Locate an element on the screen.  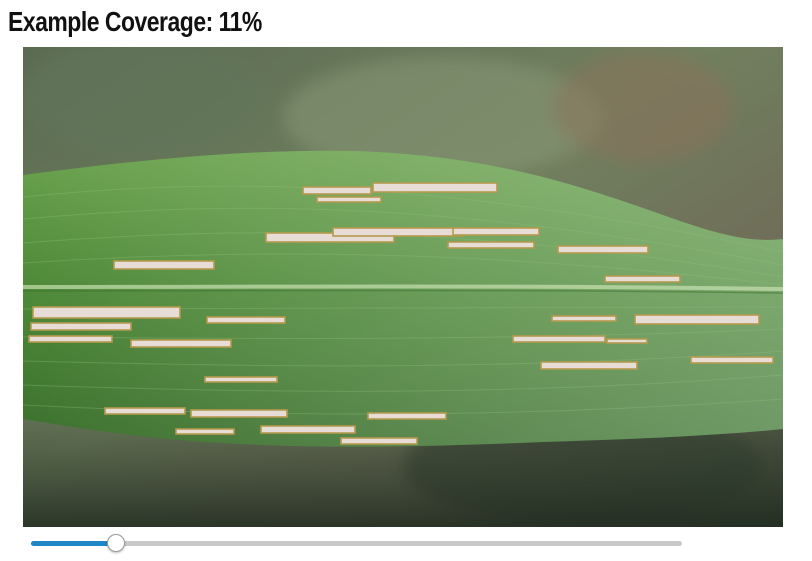
coverage-slider is located at coordinates (356, 544).